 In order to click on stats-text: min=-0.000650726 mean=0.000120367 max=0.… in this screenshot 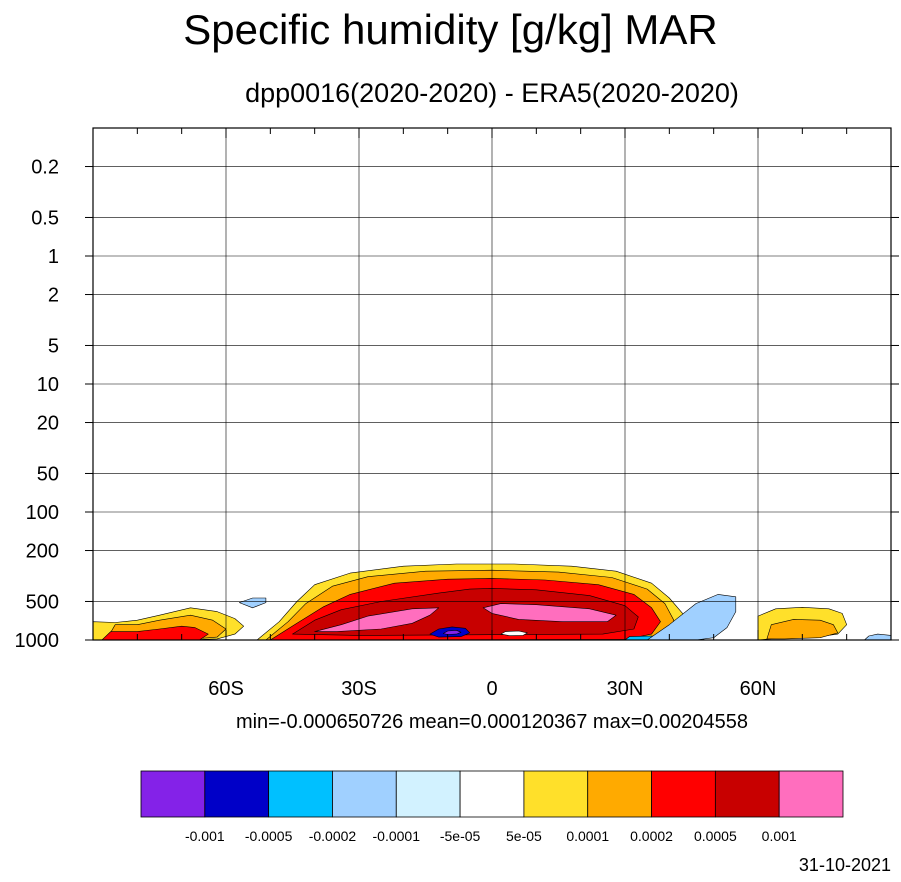, I will do `click(492, 722)`.